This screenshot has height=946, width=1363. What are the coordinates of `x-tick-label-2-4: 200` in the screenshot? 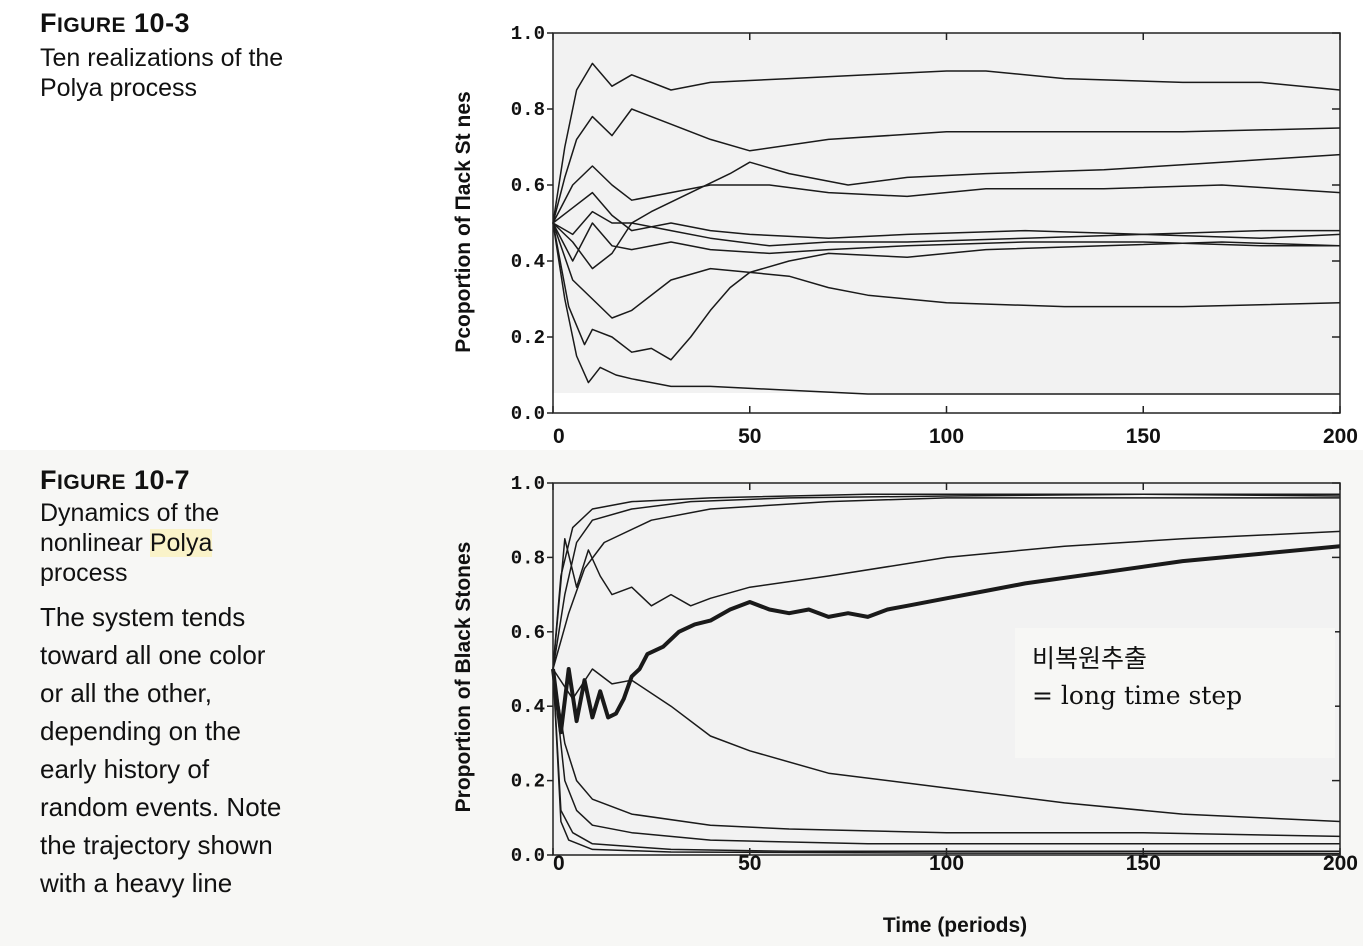 It's located at (1340, 863).